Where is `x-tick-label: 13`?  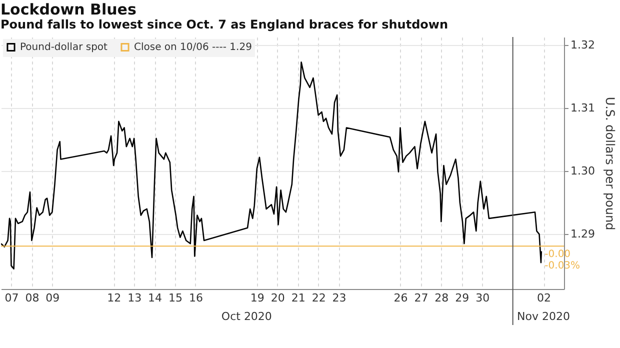 x-tick-label: 13 is located at coordinates (135, 298).